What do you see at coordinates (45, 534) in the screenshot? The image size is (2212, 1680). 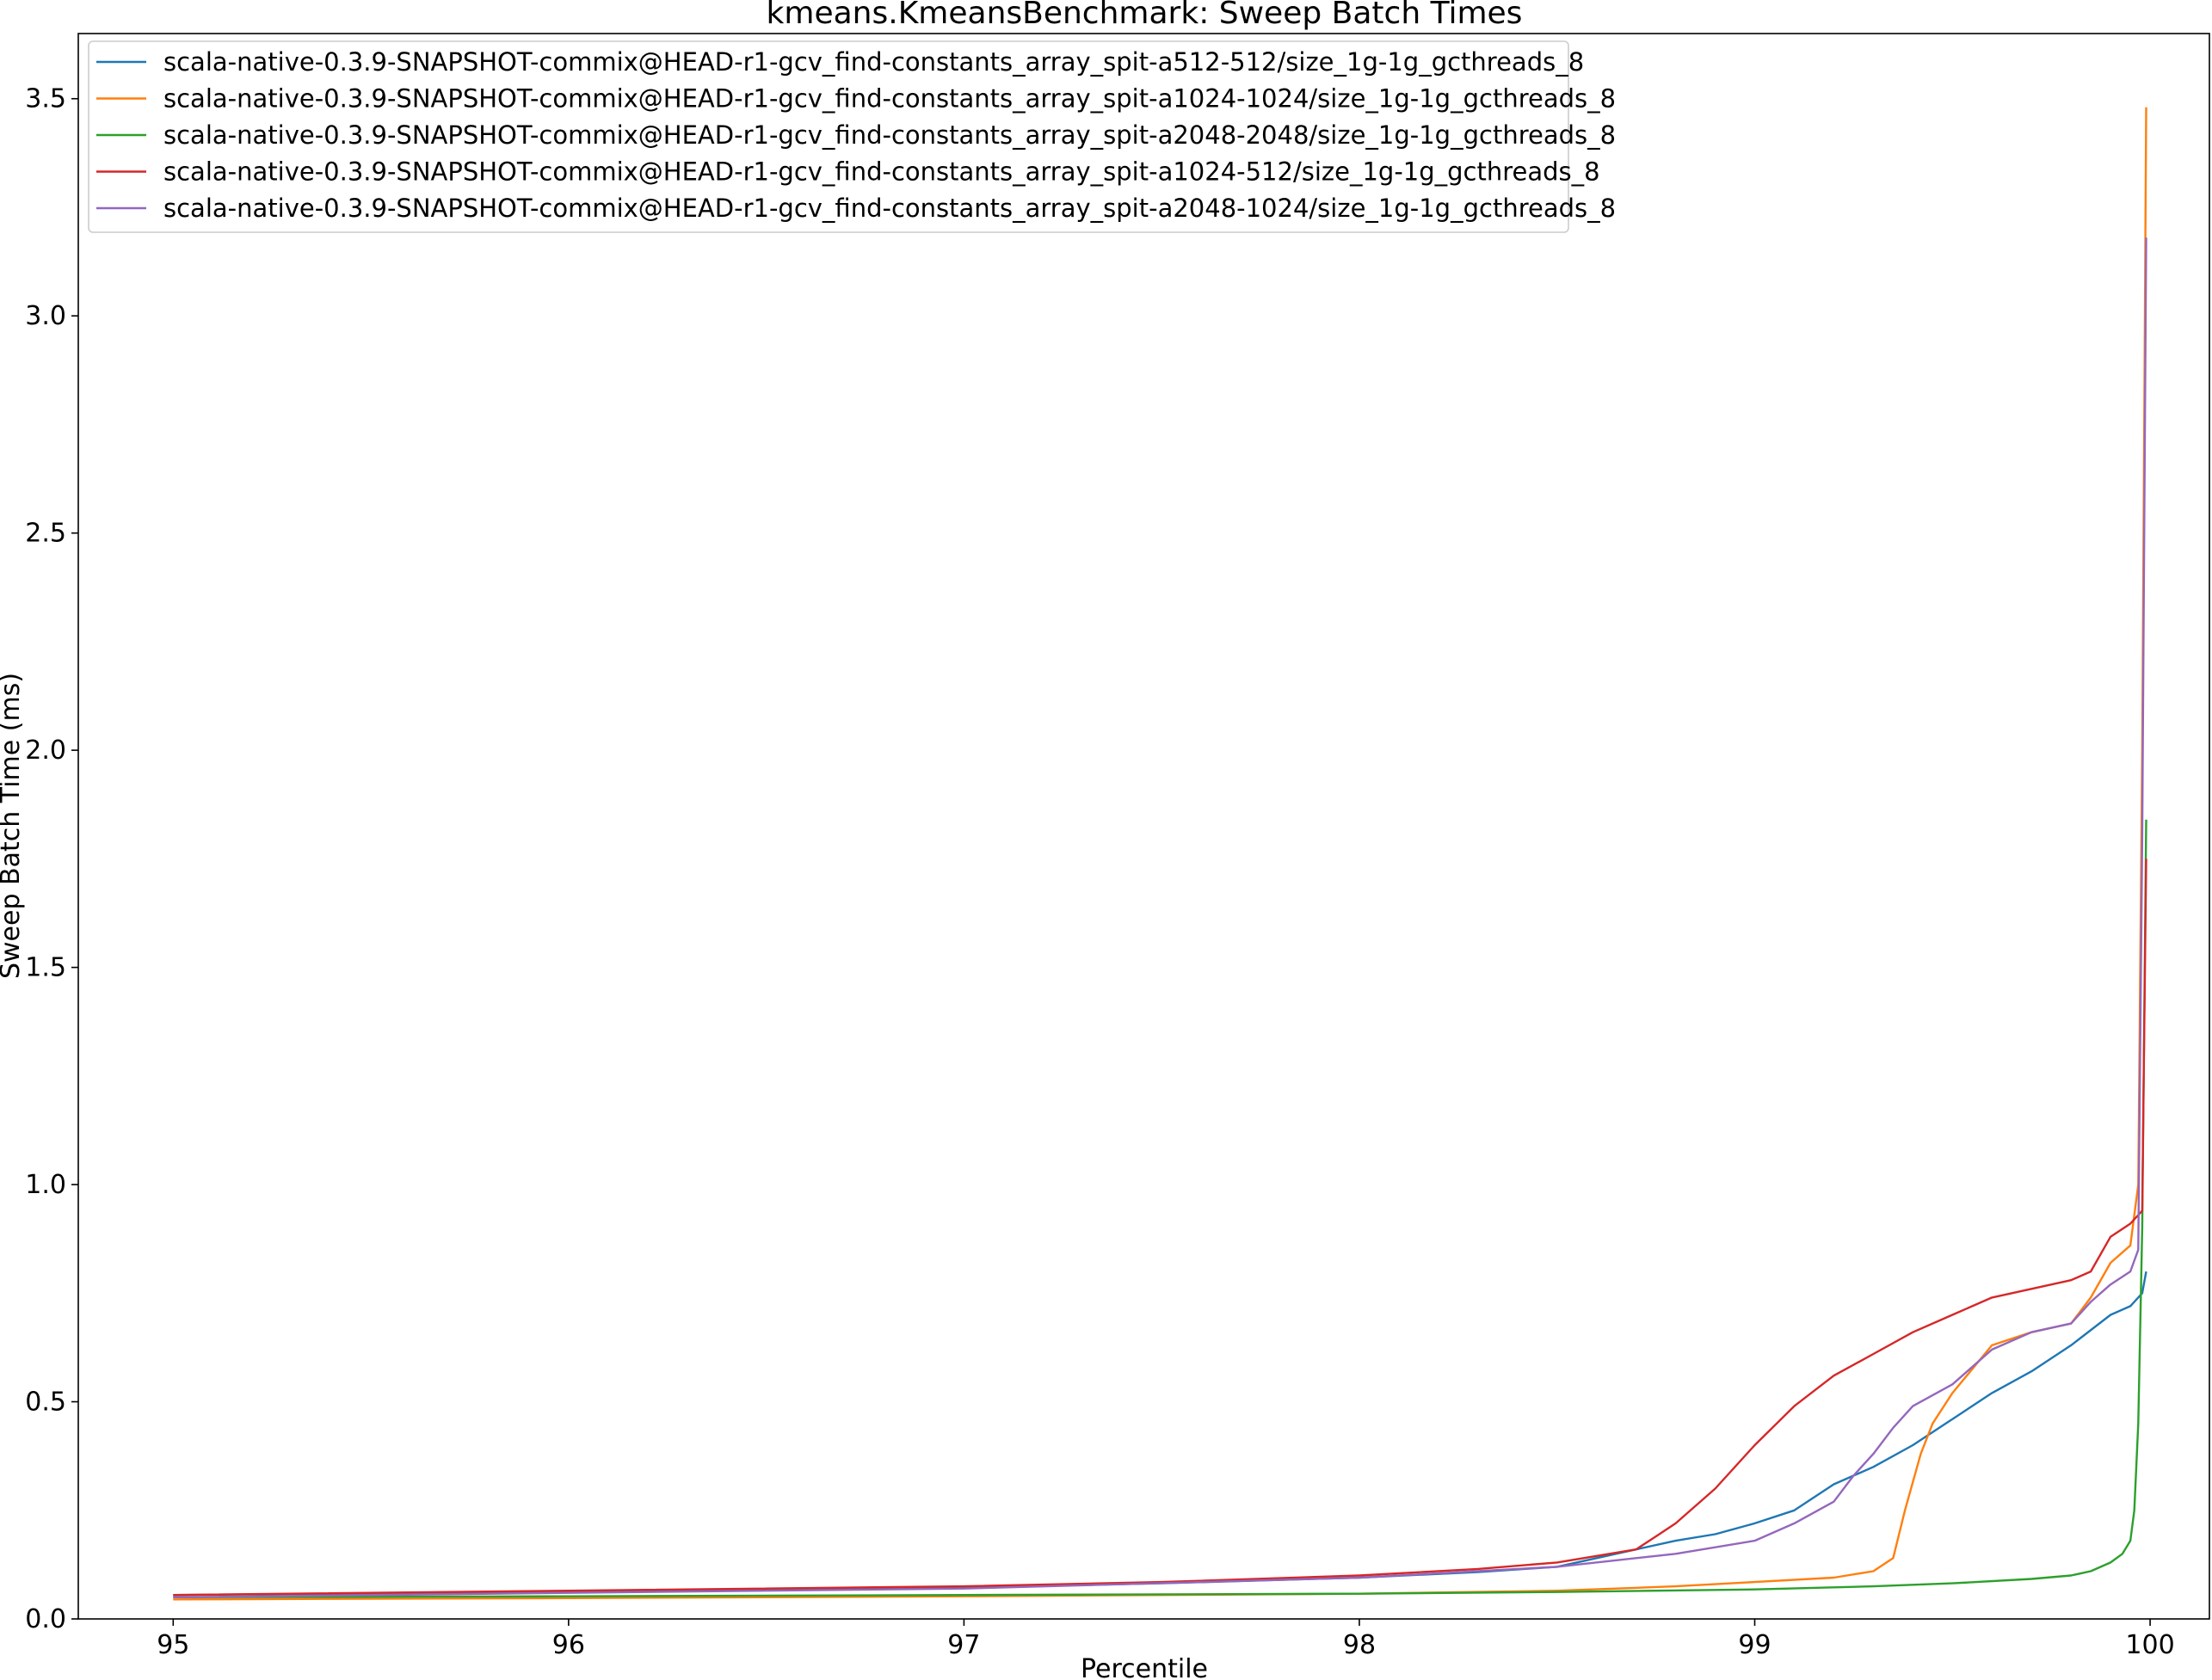 I see `y-tick-label: 2.5` at bounding box center [45, 534].